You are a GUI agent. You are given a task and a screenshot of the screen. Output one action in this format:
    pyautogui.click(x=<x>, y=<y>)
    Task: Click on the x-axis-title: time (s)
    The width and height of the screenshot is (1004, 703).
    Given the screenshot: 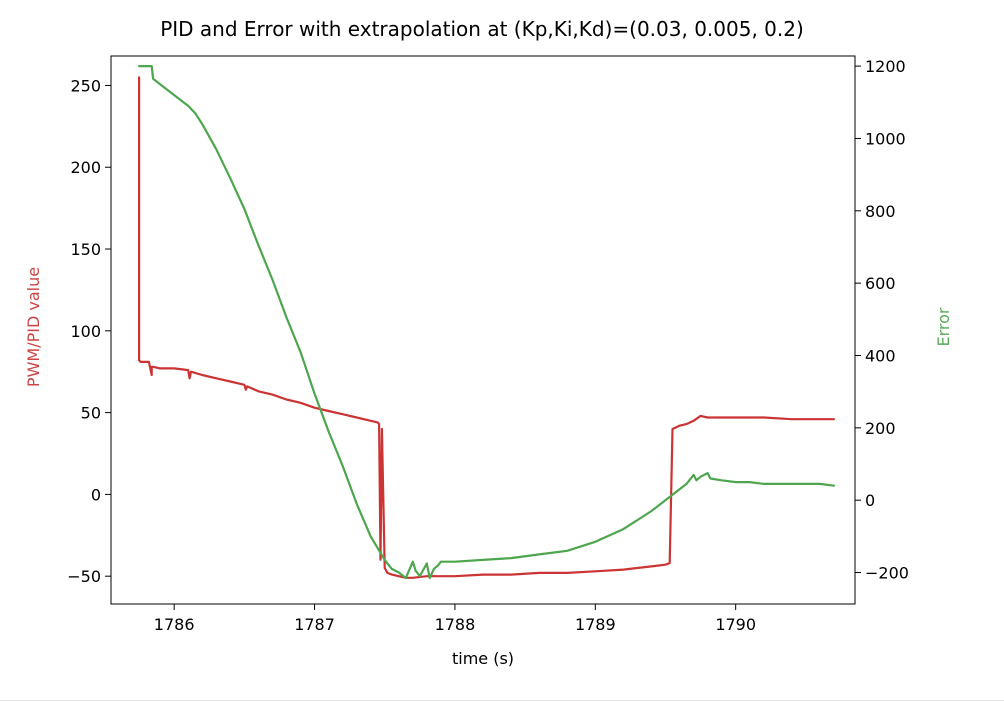 What is the action you would take?
    pyautogui.click(x=483, y=658)
    